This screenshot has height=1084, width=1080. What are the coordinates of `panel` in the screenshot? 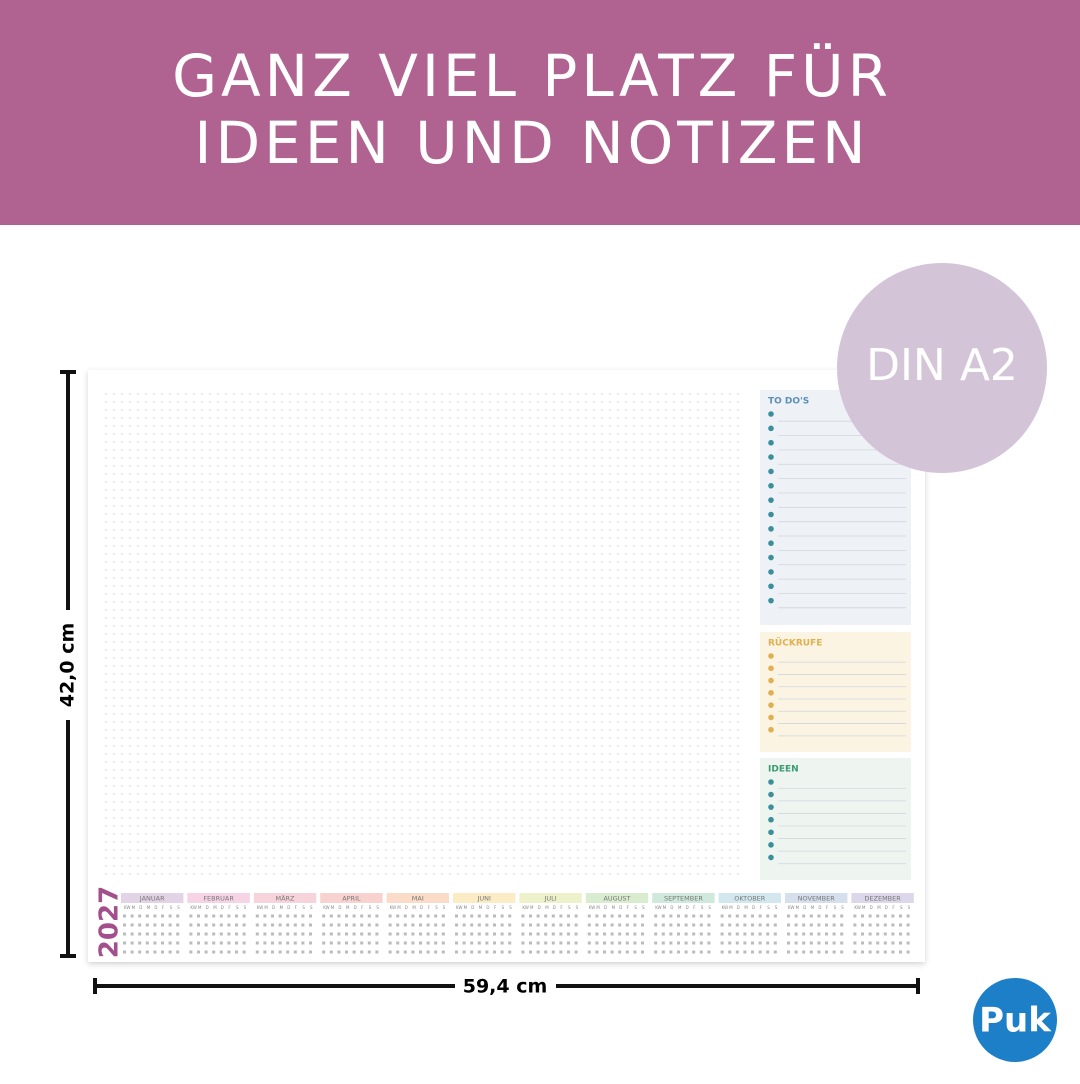 It's located at (835, 819).